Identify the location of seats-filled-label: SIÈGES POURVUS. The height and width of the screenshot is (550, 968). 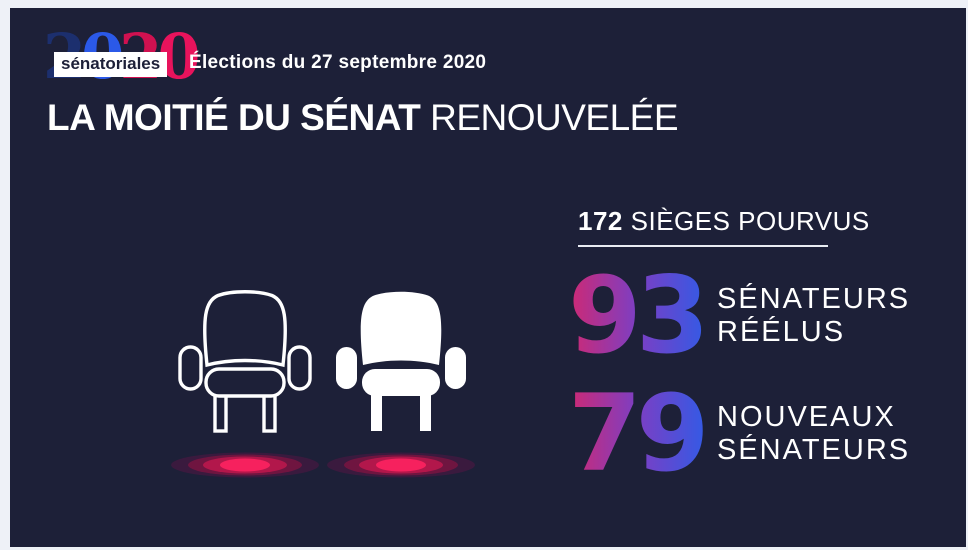
(750, 221).